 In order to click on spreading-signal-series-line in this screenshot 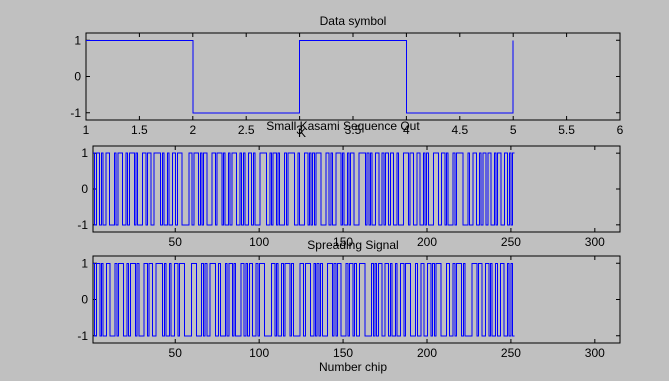, I will do `click(304, 299)`.